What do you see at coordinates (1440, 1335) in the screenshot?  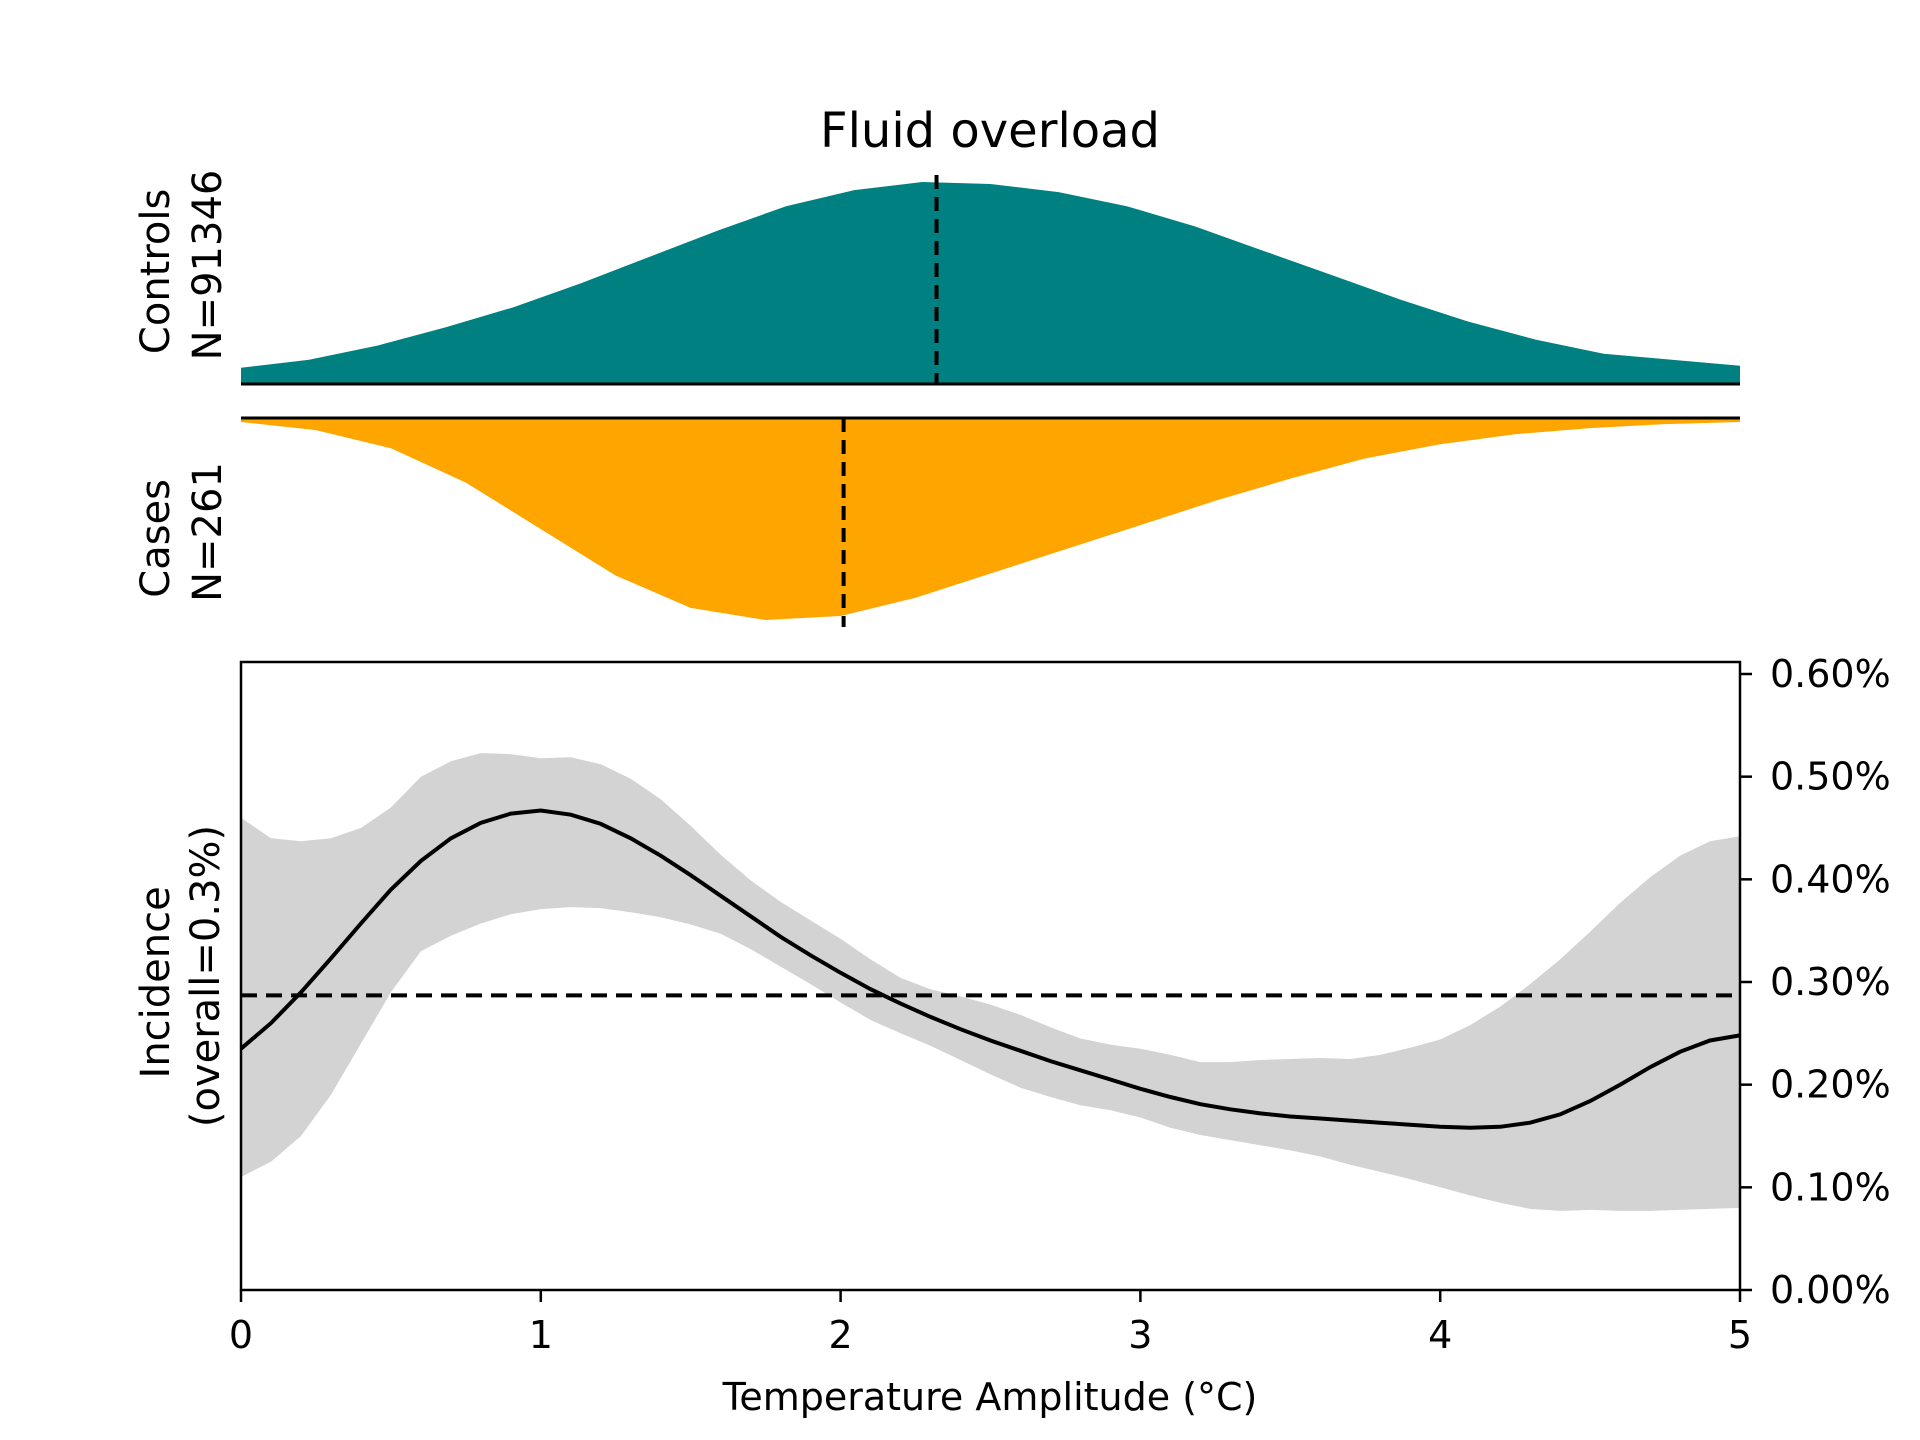 I see `x-tick-label: 4` at bounding box center [1440, 1335].